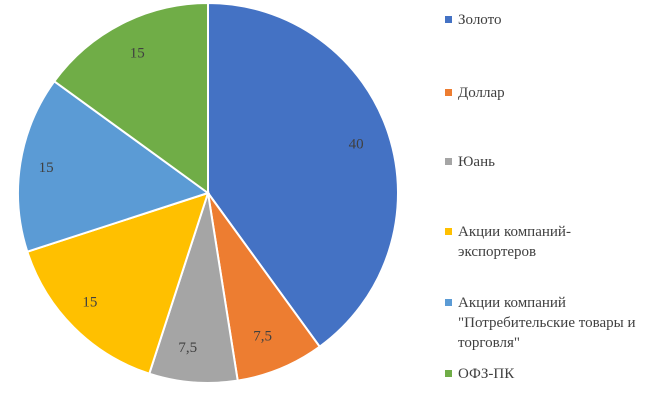 The image size is (659, 400). What do you see at coordinates (486, 374) in the screenshot?
I see `legend-label-ofz: ОФЗ-ПК` at bounding box center [486, 374].